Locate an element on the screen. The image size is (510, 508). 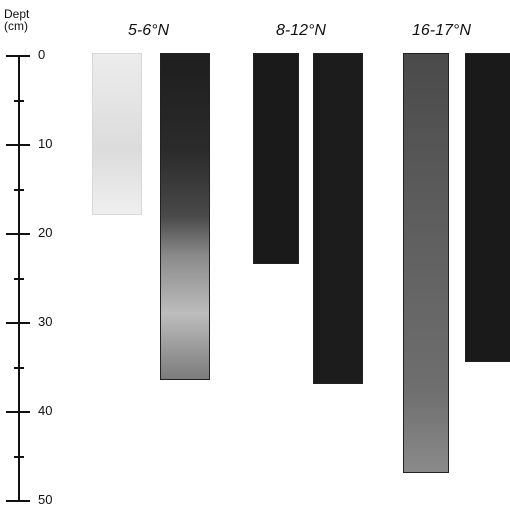
depth-tick-label: 10 is located at coordinates (45, 143).